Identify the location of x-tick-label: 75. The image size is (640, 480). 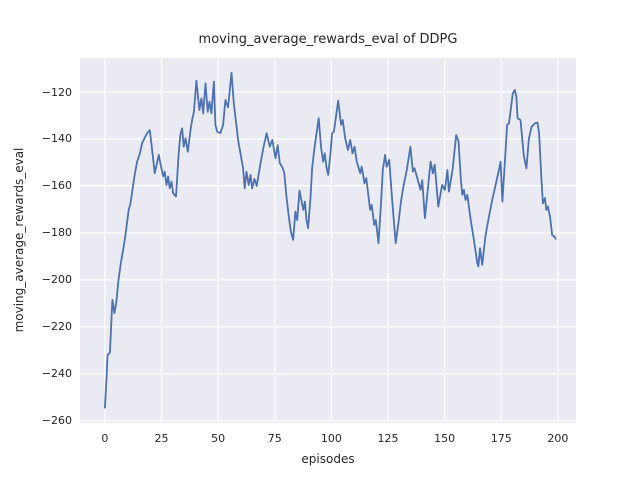
(274, 438).